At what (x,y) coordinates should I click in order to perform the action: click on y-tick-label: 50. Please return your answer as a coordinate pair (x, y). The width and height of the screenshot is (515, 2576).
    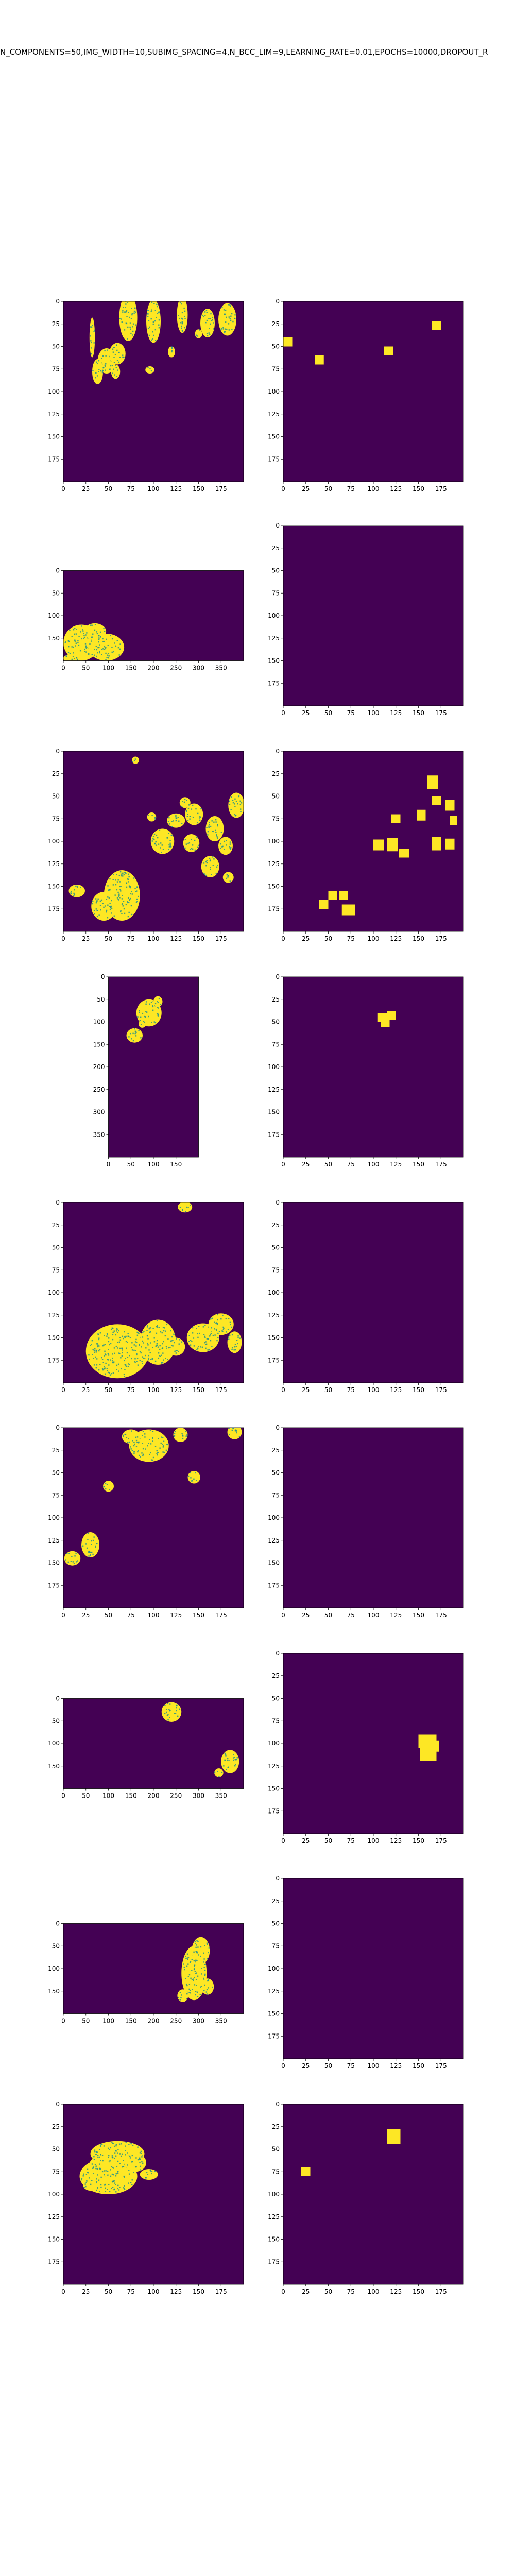
    Looking at the image, I should click on (276, 1473).